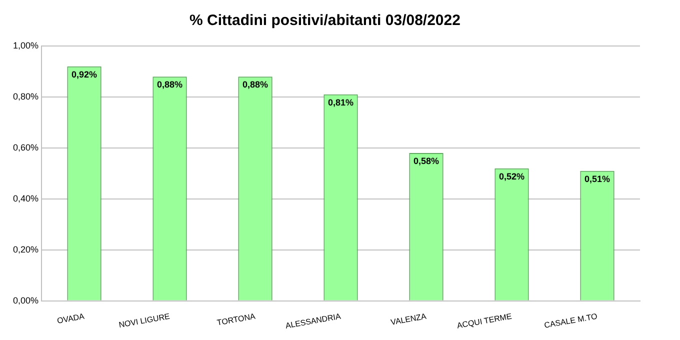  What do you see at coordinates (25, 147) in the screenshot?
I see `y-tick-label: 0,60%` at bounding box center [25, 147].